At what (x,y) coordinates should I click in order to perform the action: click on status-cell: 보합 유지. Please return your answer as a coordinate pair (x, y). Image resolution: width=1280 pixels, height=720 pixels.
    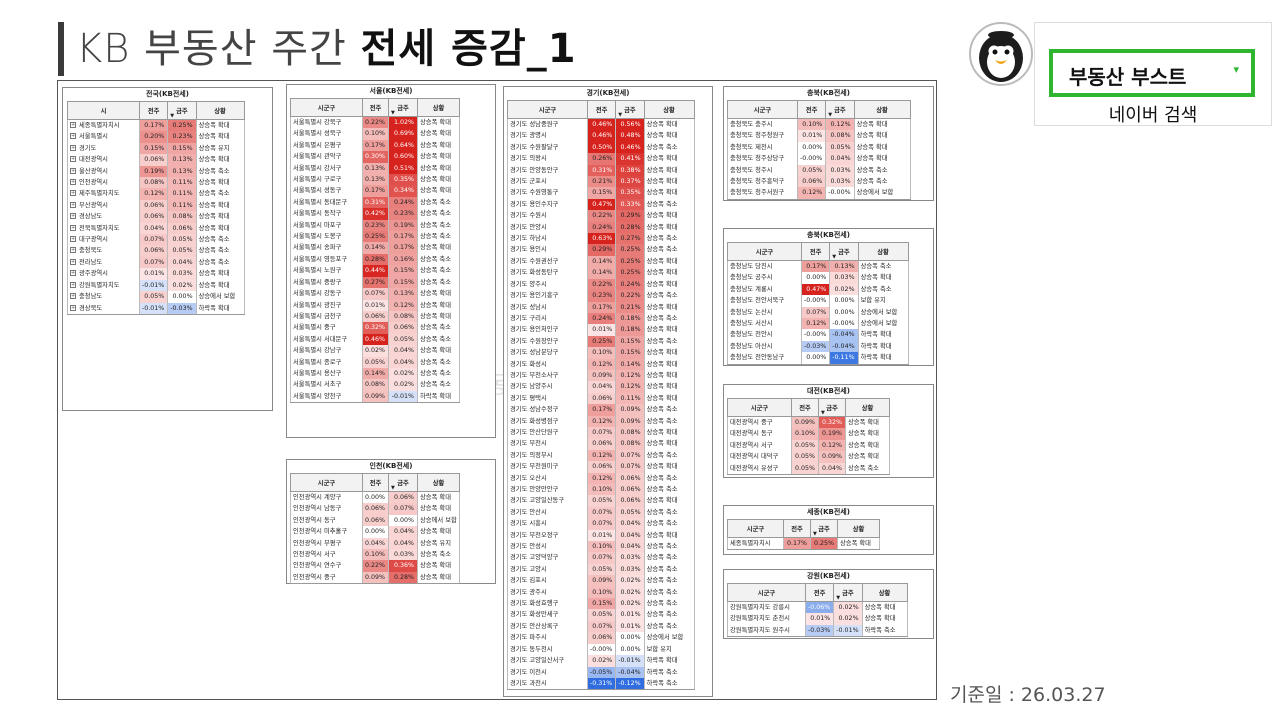
    Looking at the image, I should click on (883, 301).